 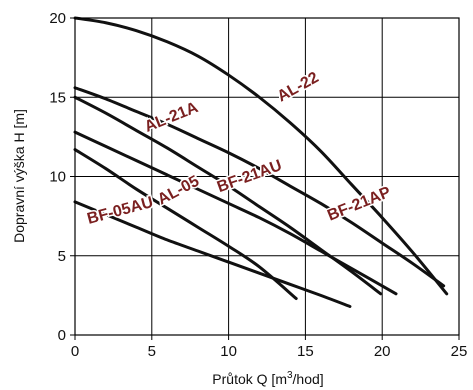 What do you see at coordinates (382, 351) in the screenshot?
I see `x-tick-label: 20` at bounding box center [382, 351].